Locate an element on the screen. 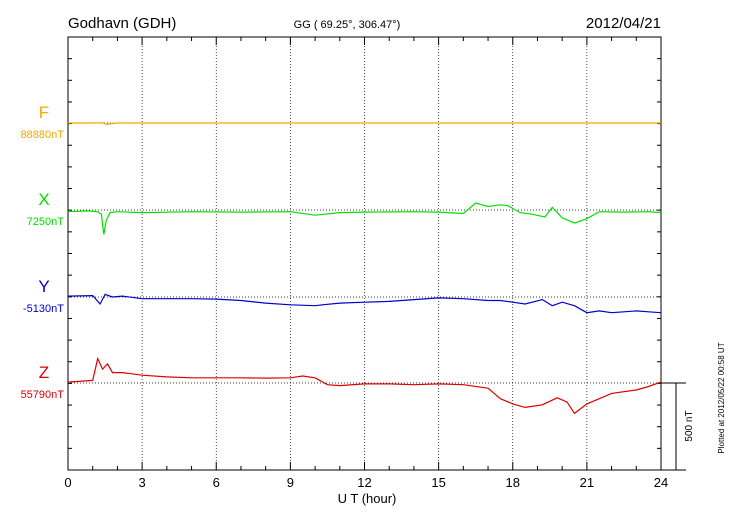 The height and width of the screenshot is (520, 730). series-baseline-f: 88880nT is located at coordinates (43, 135).